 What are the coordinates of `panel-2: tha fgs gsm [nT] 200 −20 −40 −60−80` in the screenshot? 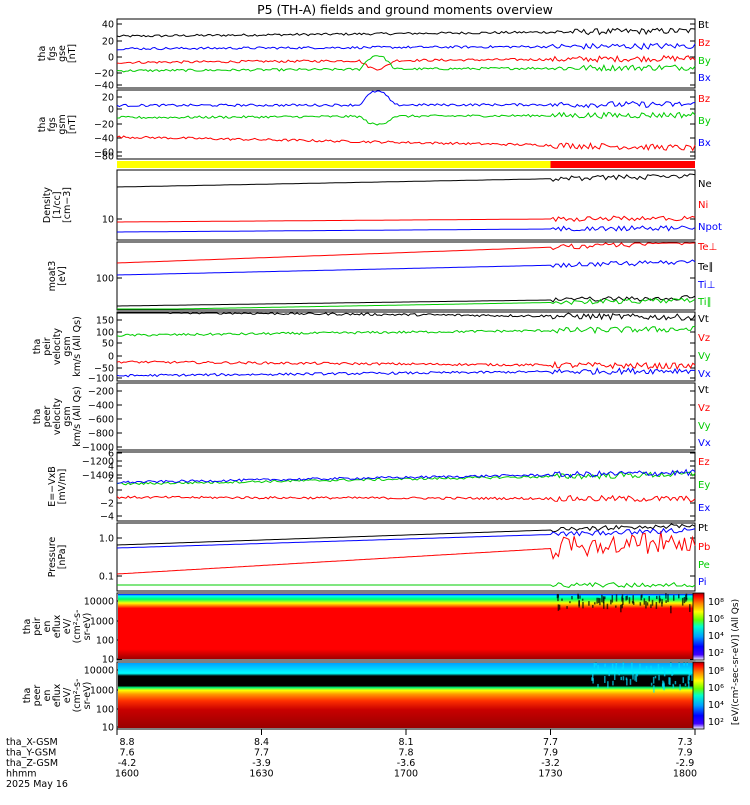 It's located at (366, 126).